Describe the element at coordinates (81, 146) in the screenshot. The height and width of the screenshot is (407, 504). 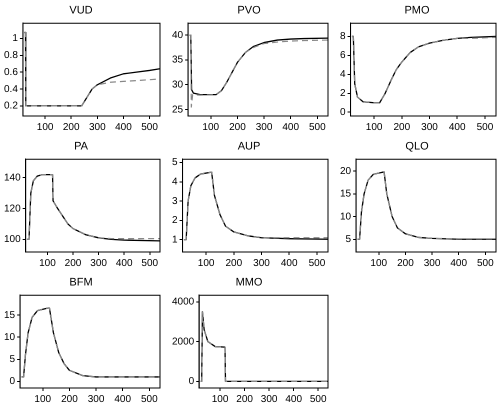
I see `chart-title: PA` at that location.